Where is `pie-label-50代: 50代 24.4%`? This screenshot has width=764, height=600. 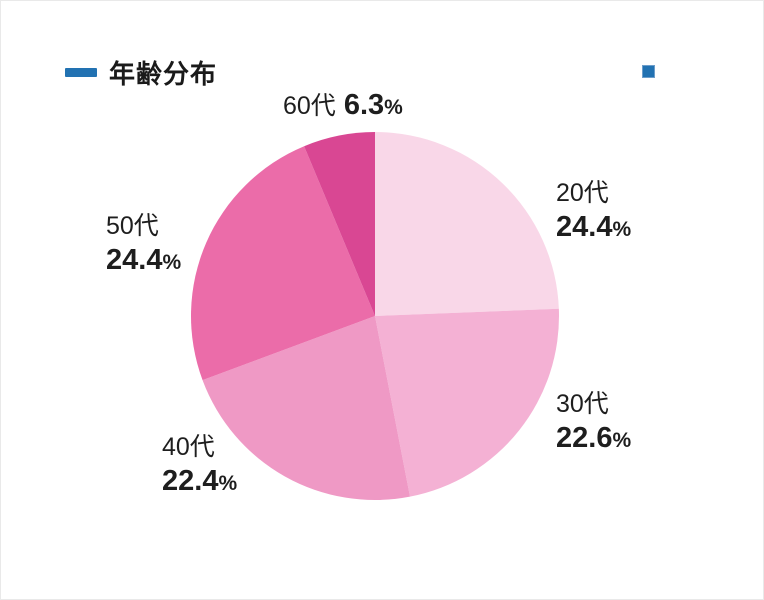 pie-label-50代: 50代 24.4% is located at coordinates (143, 244).